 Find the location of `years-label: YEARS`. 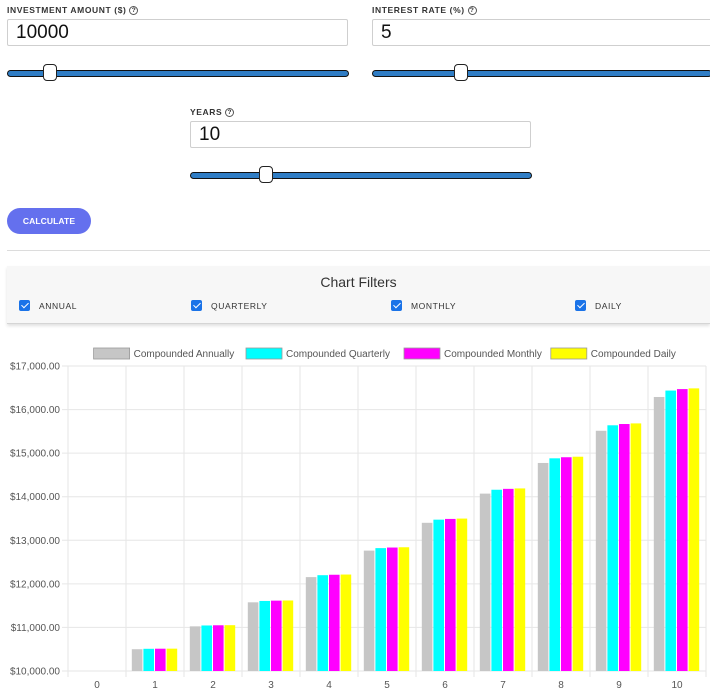

years-label: YEARS is located at coordinates (206, 112).